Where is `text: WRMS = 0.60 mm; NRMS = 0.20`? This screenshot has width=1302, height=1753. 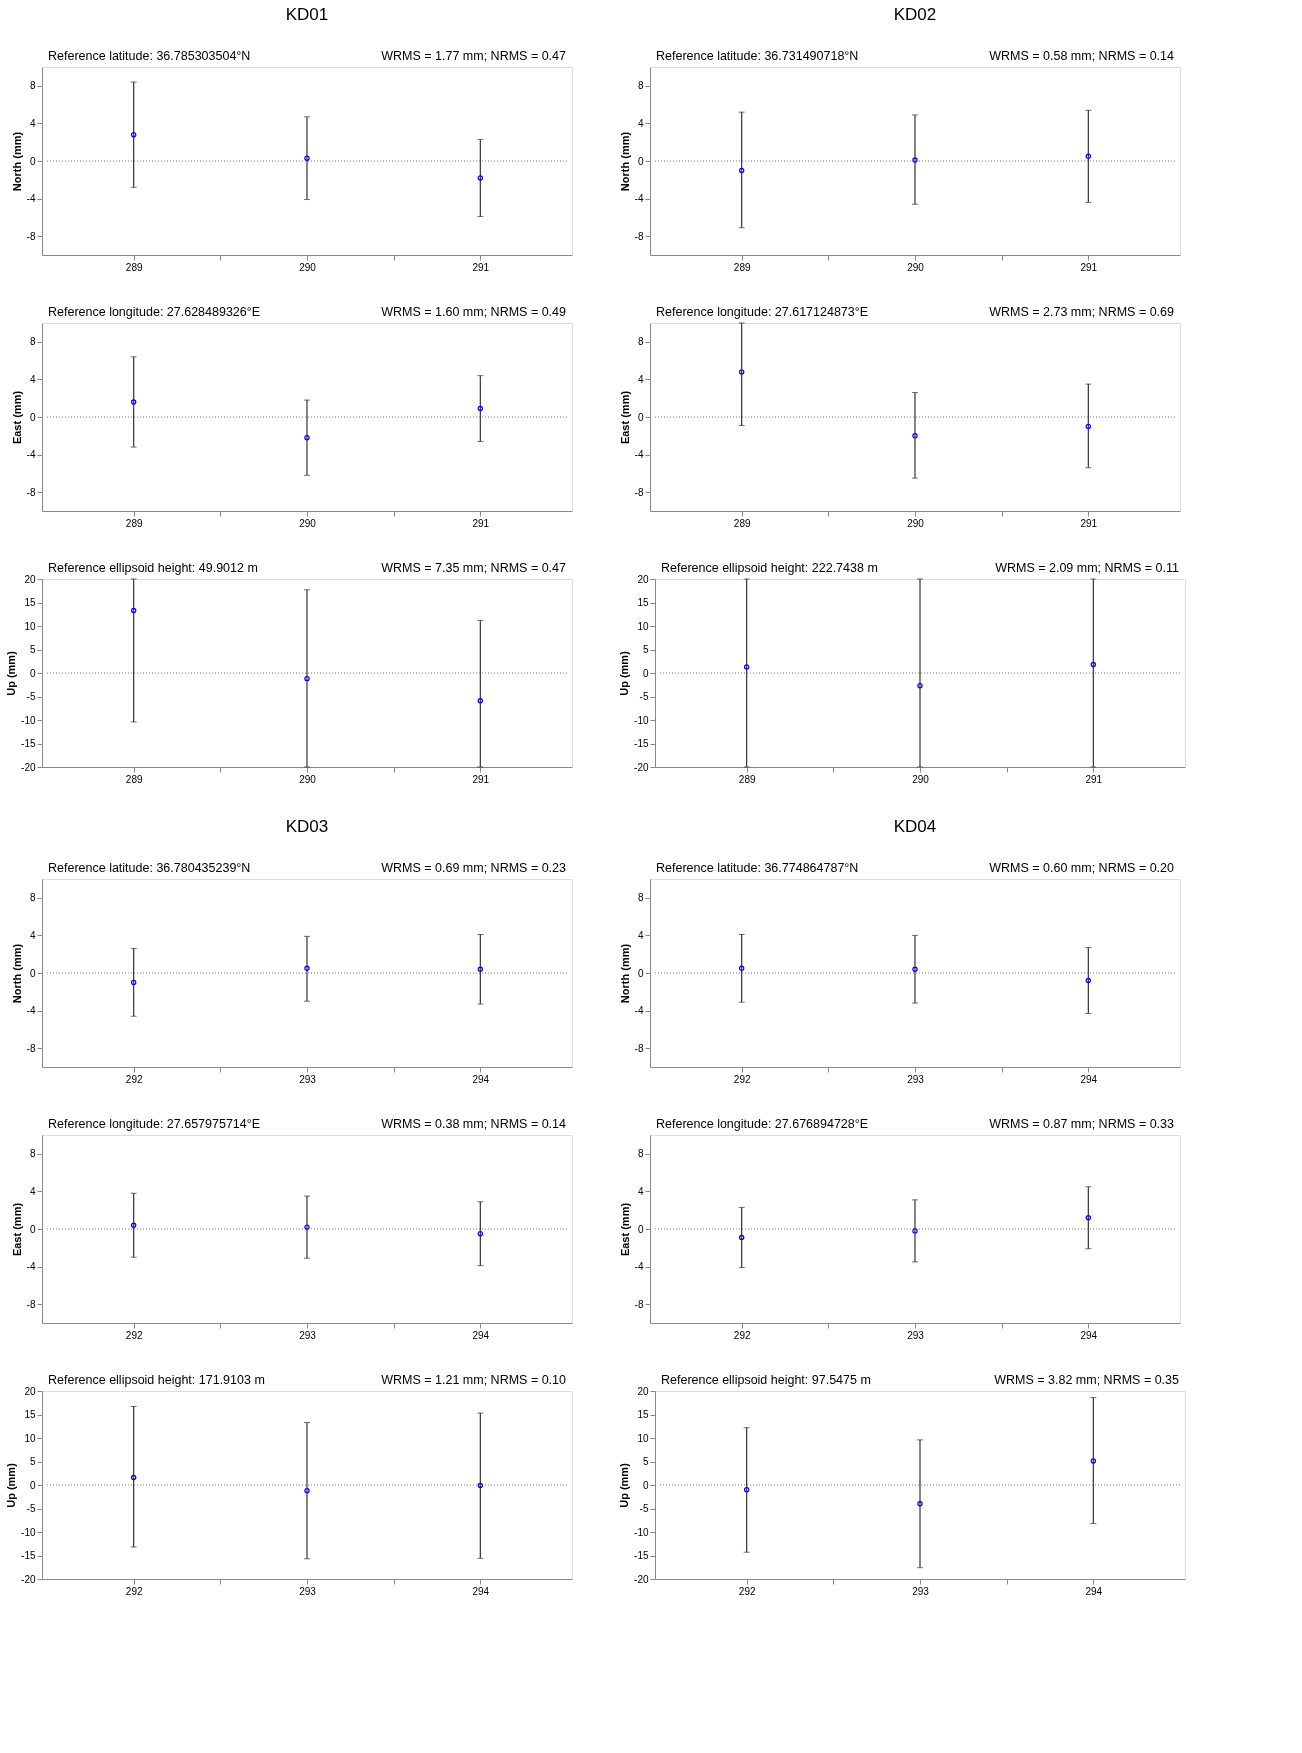 text: WRMS = 0.60 mm; NRMS = 0.20 is located at coordinates (1082, 868).